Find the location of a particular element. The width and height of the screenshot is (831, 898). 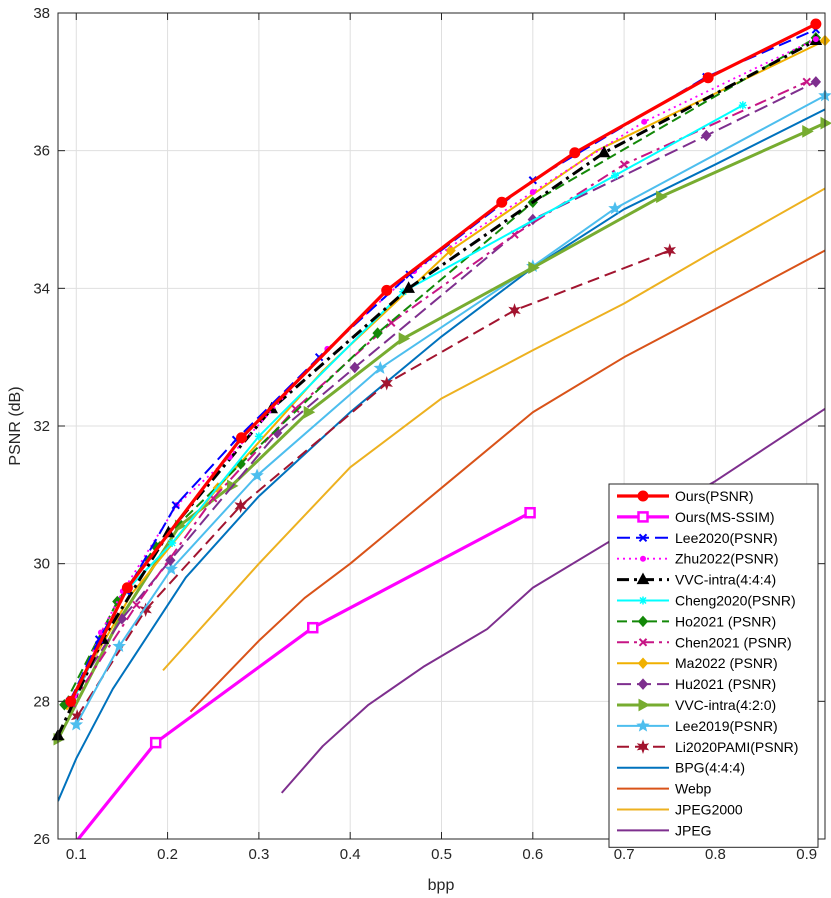

legend-item: Chen2021 (PSNR) is located at coordinates (704, 642).